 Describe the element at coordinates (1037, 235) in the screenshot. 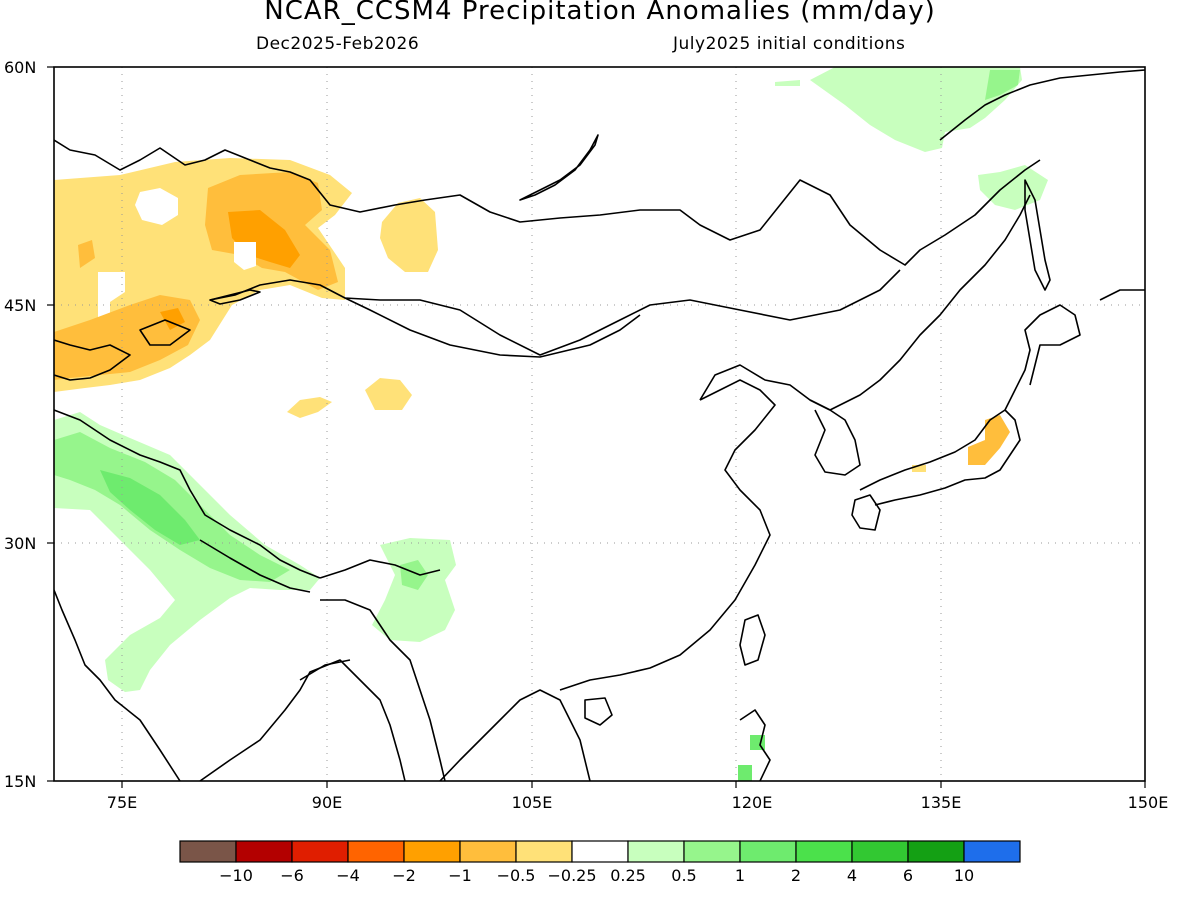

I see `sakhalin` at that location.